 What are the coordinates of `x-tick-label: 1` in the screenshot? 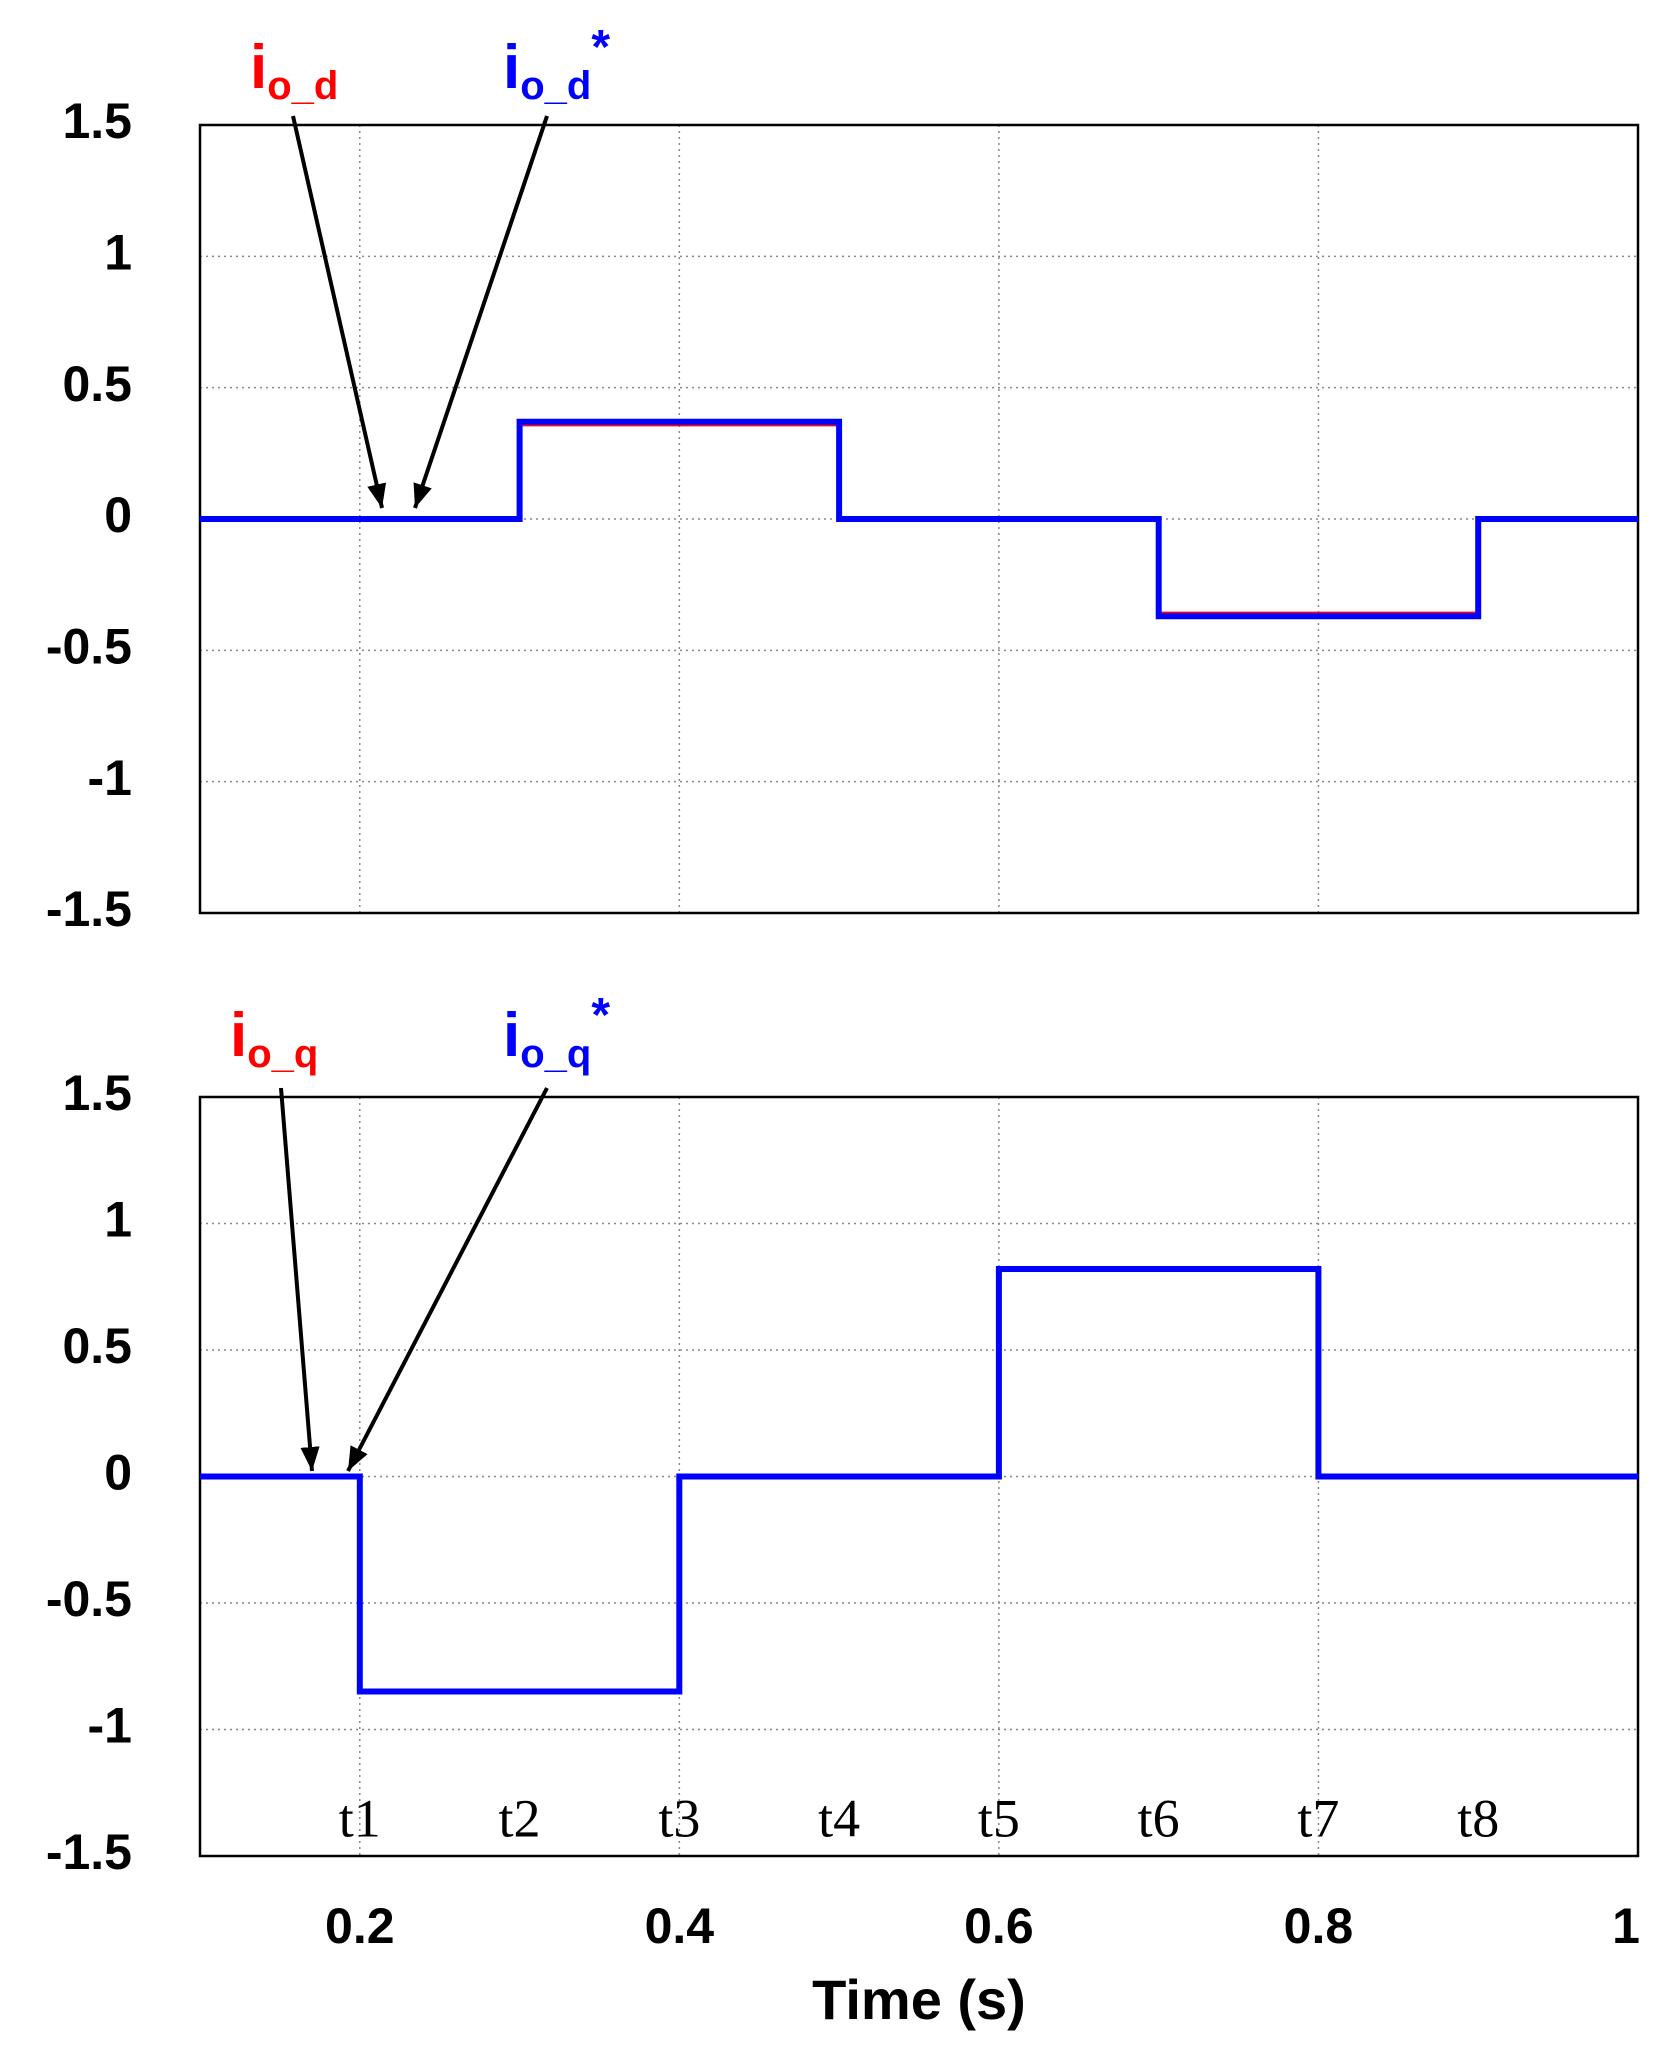 It's located at (1626, 1926).